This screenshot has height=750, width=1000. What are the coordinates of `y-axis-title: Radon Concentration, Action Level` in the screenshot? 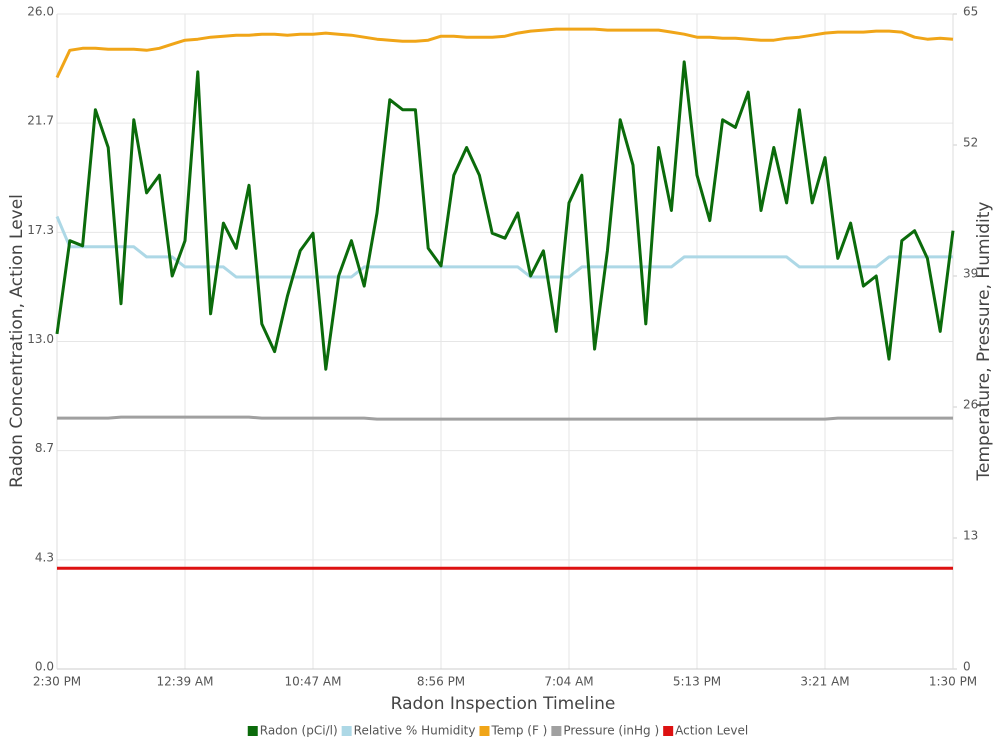 It's located at (17, 341).